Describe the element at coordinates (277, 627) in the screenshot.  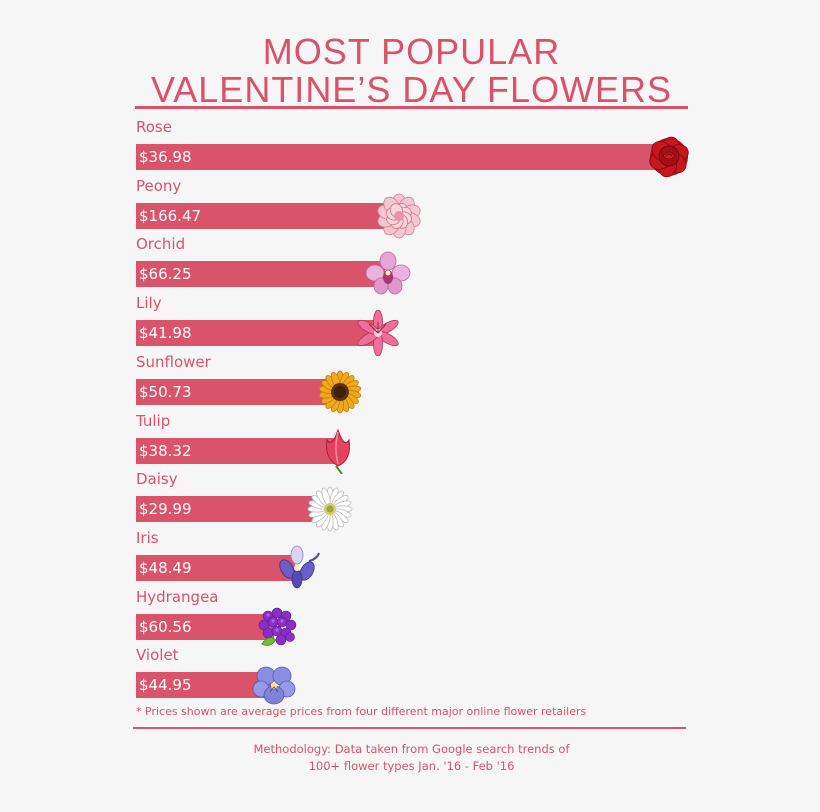
I see `hydrangea-icon` at that location.